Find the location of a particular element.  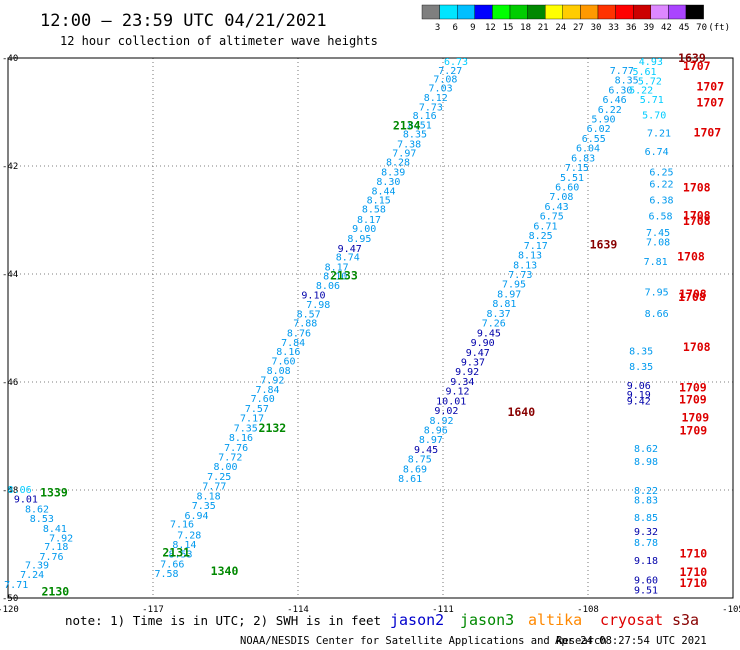

swh-value: 9.32 is located at coordinates (646, 532).